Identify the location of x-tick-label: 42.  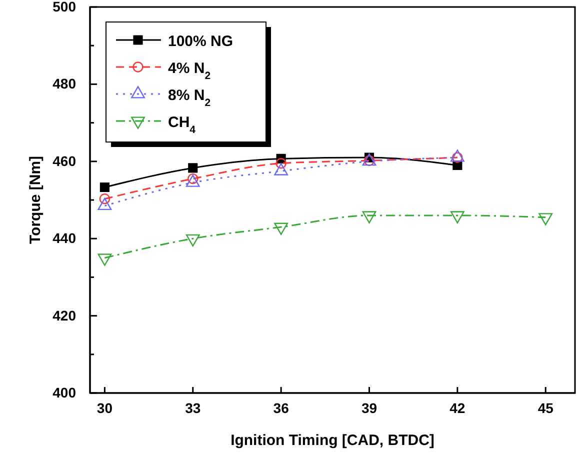
(458, 408).